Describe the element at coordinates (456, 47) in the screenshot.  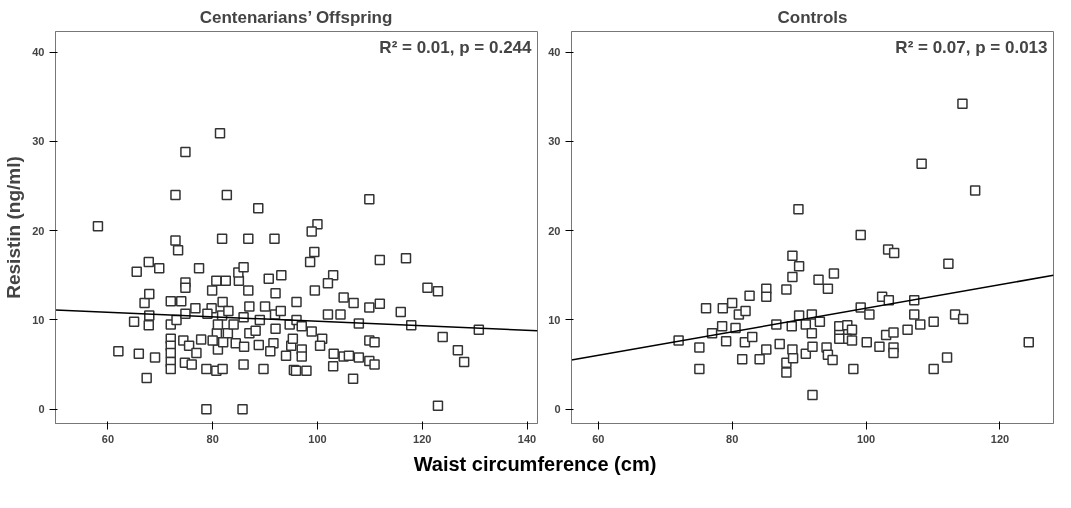
I see `annotation: R² = 0.01, p = 0.244` at that location.